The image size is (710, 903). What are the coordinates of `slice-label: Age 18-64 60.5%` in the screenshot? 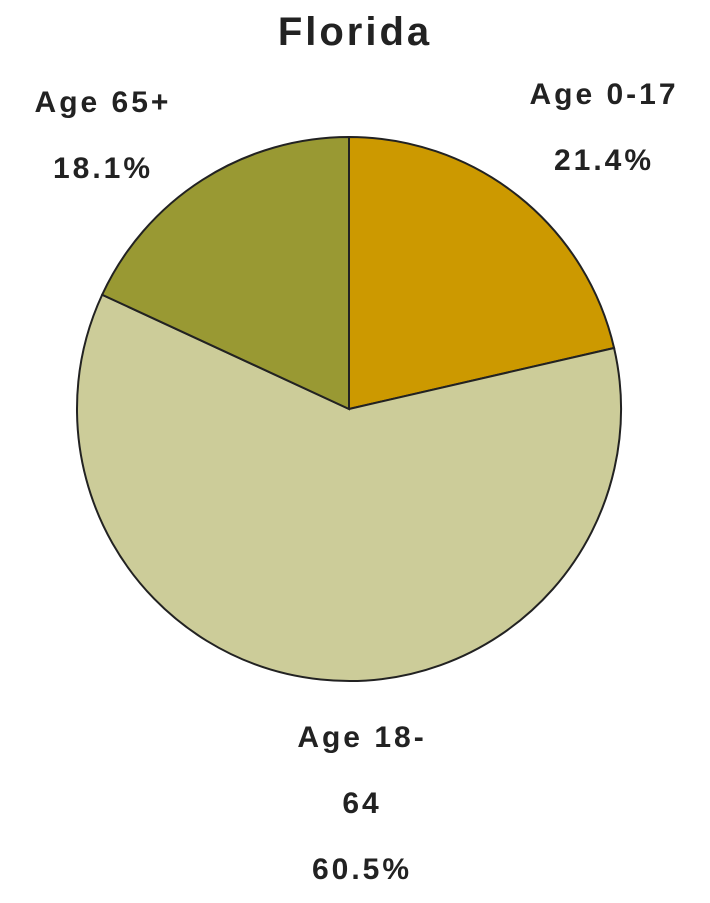 It's located at (362, 804).